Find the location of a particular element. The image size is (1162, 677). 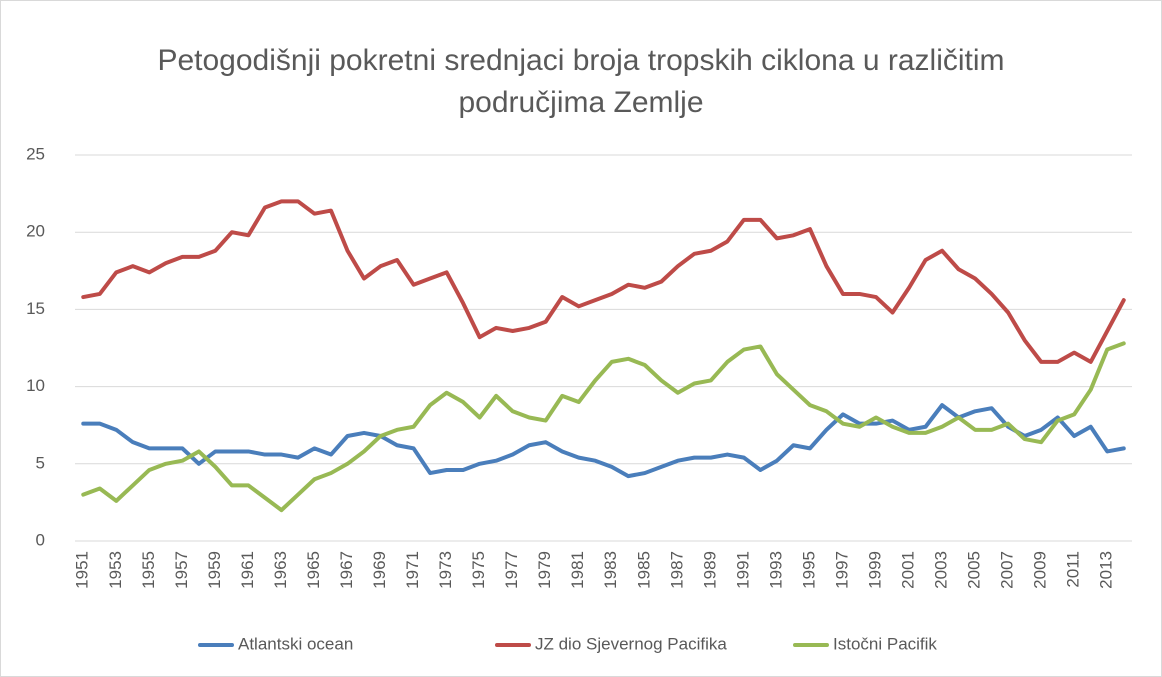

x-tick-label: 1981 is located at coordinates (577, 570).